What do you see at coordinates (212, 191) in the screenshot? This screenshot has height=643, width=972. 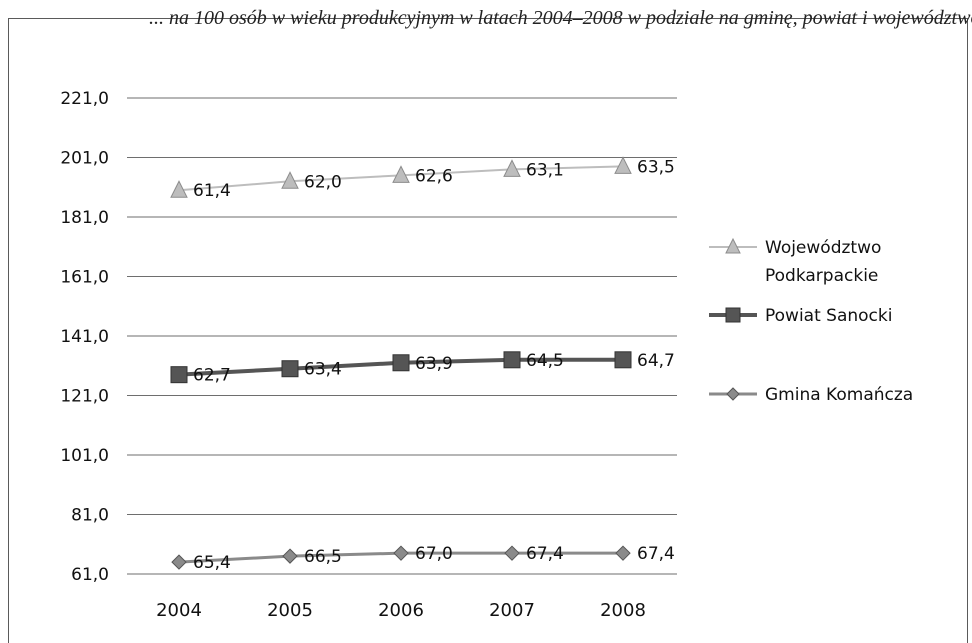 I see `data-label: 61,4` at bounding box center [212, 191].